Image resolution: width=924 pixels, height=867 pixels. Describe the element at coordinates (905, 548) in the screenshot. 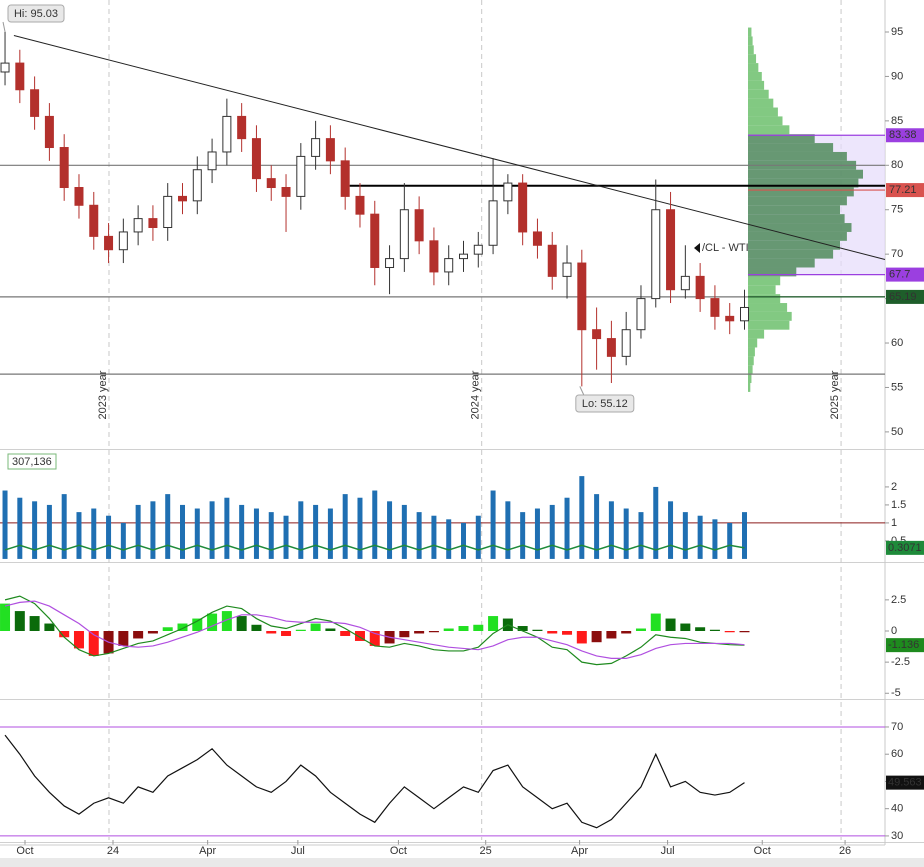

I see `value-label: 0.3071` at that location.